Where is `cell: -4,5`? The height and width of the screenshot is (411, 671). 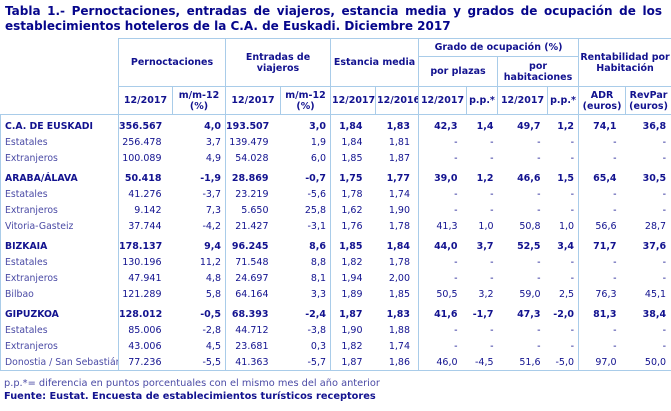
cell: -4,5 is located at coordinates (482, 362).